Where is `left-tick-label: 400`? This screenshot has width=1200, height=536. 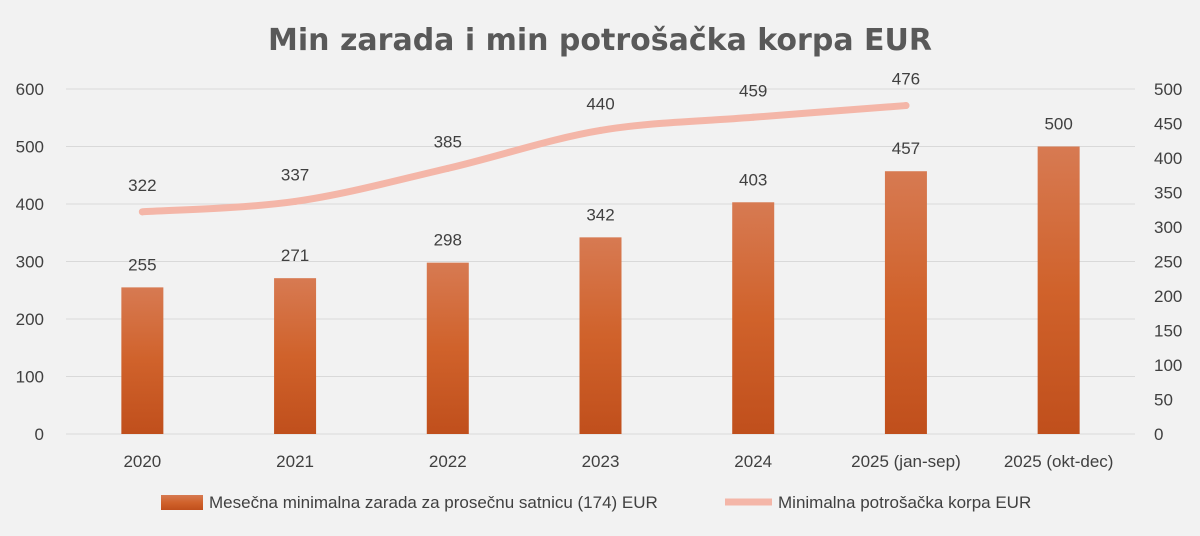
left-tick-label: 400 is located at coordinates (30, 204).